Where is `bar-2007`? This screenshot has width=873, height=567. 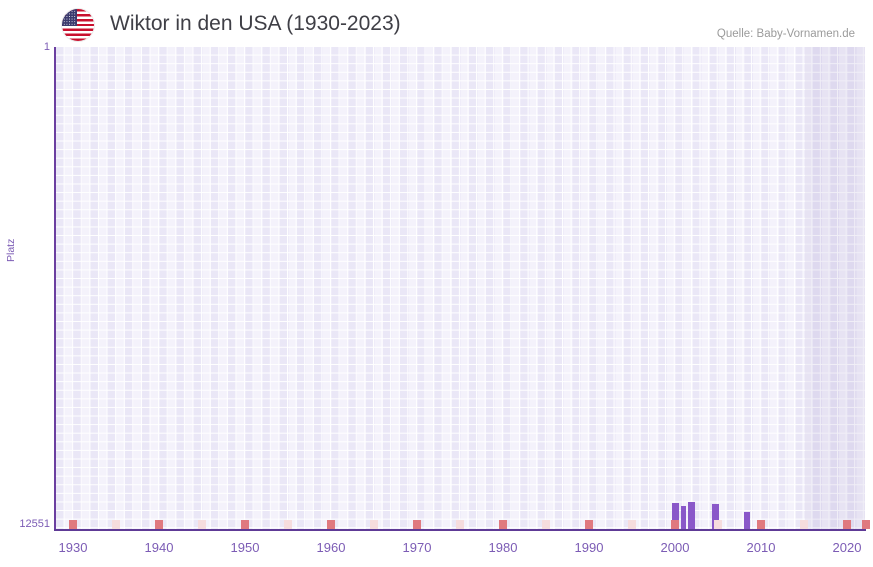 bar-2007 is located at coordinates (683, 518).